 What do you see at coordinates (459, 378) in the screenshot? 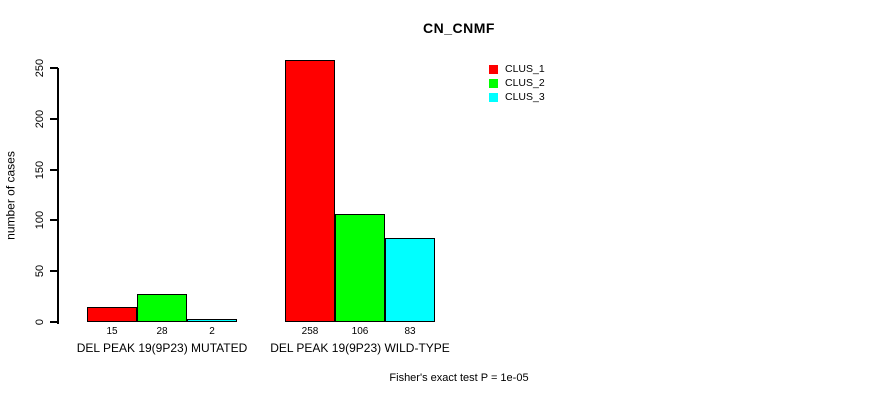
I see `annotation-text: Fisher's exact test P = 1e-05` at bounding box center [459, 378].